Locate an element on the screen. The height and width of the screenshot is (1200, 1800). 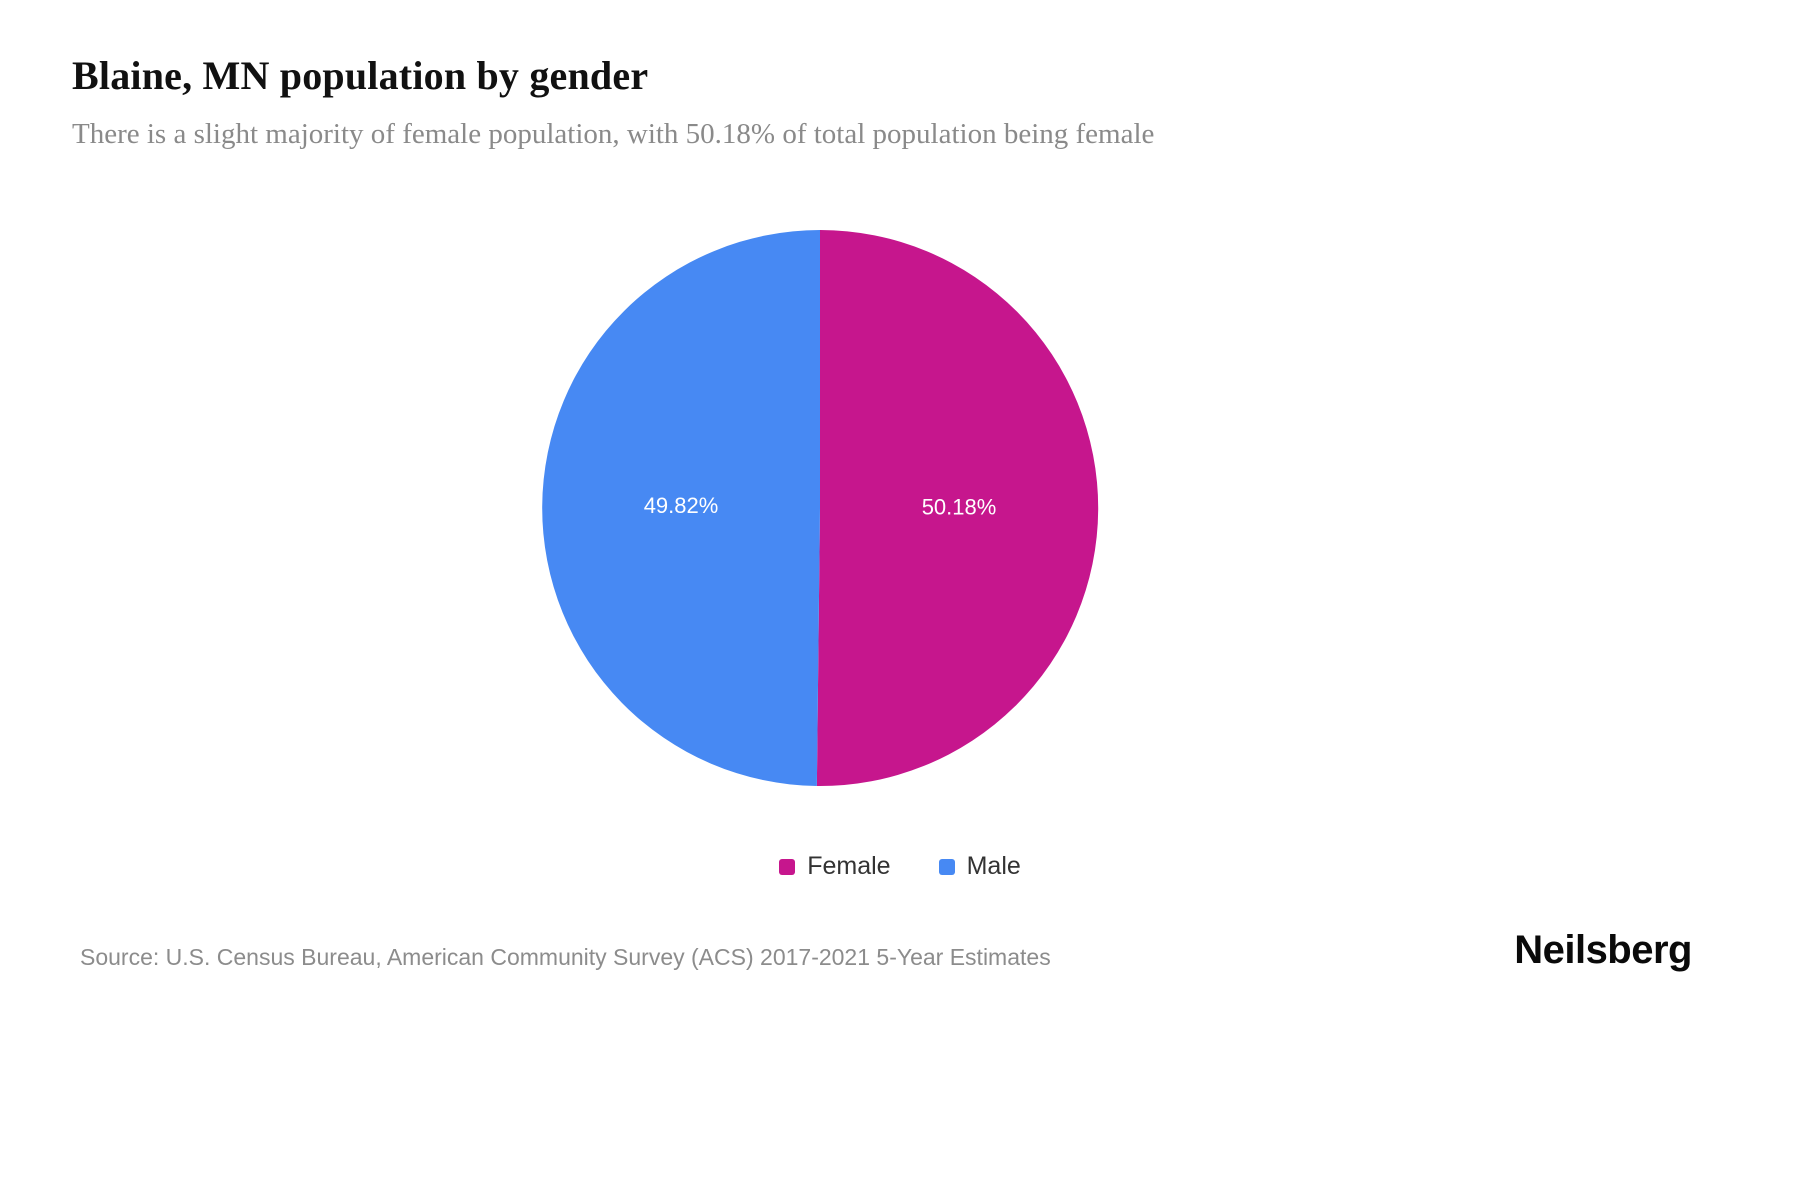
legend-swatch-male is located at coordinates (946, 866).